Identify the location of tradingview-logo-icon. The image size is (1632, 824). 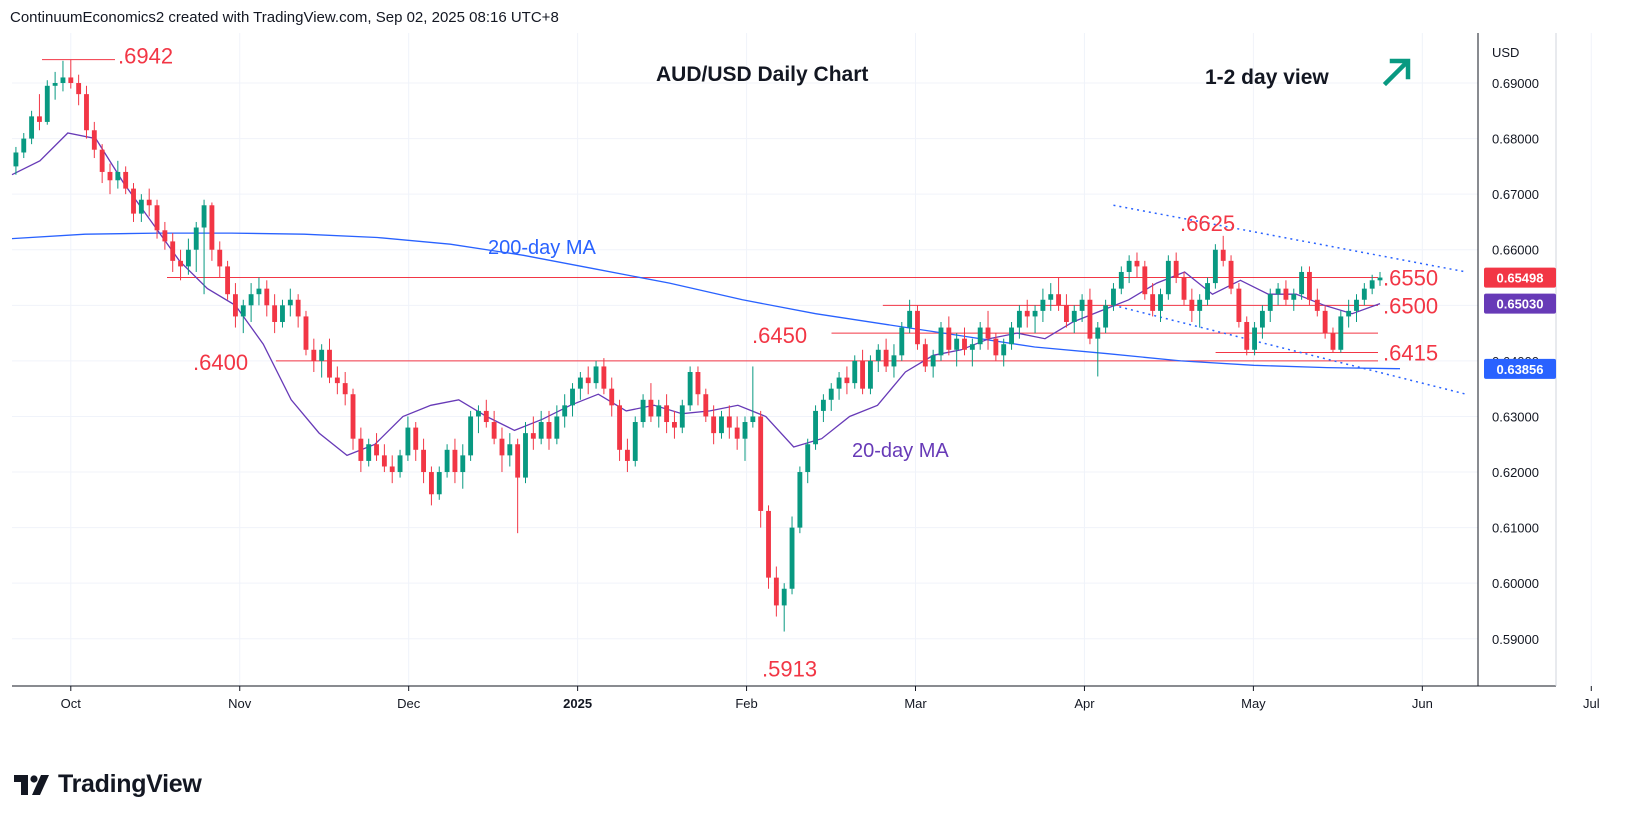
(31, 784).